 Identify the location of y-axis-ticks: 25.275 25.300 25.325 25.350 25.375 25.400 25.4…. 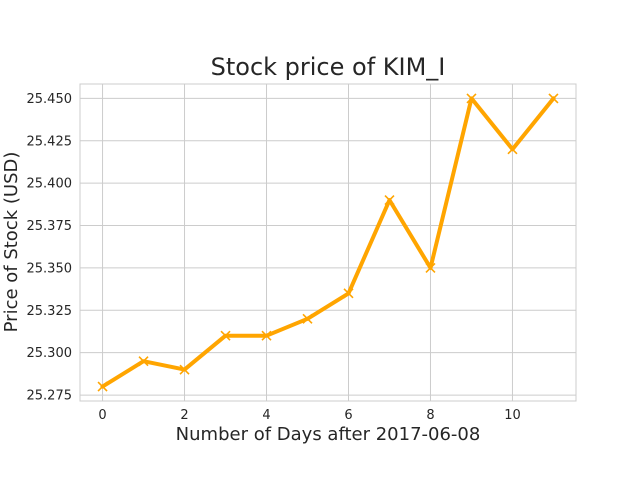
(50, 248).